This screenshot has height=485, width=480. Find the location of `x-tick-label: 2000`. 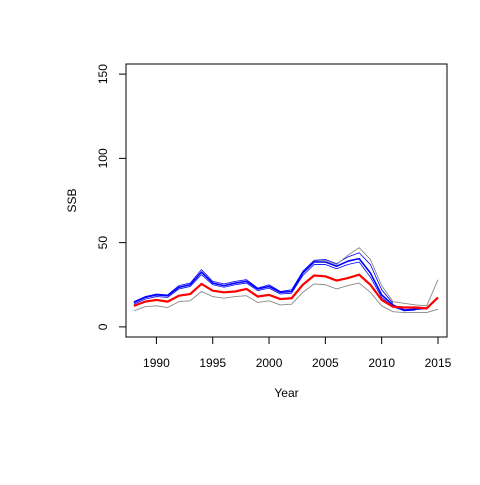

x-tick-label: 2000 is located at coordinates (269, 363).